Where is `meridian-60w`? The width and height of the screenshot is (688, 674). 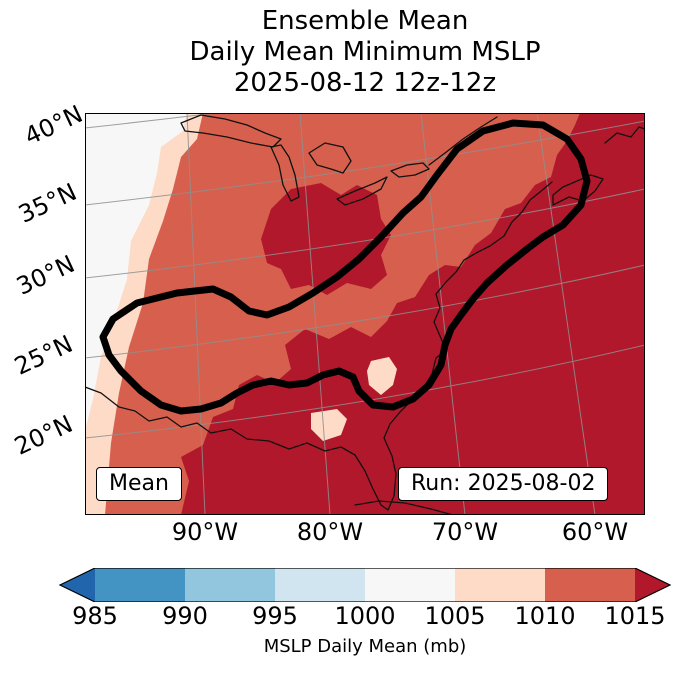
meridian-60w is located at coordinates (566, 314).